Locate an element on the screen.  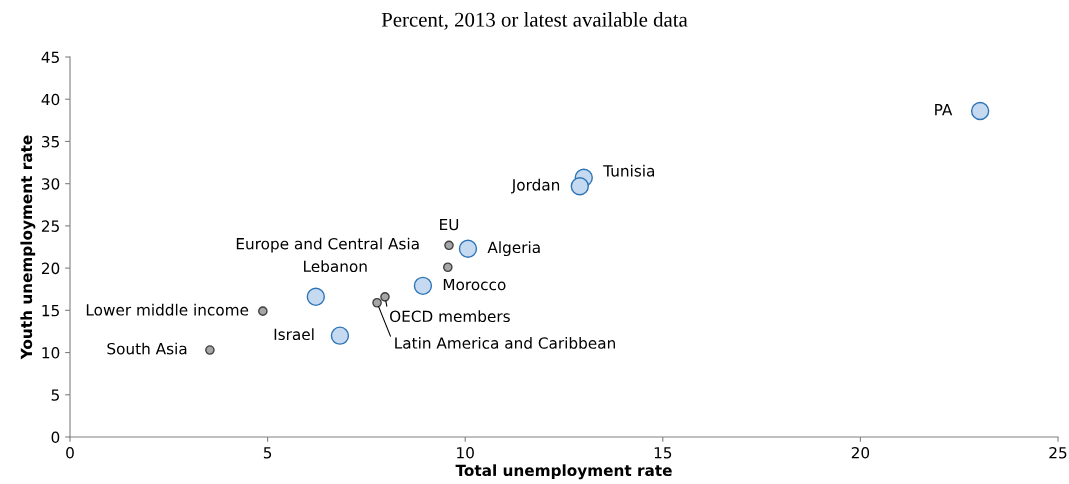
y-tick-label: 0 is located at coordinates (55, 437).